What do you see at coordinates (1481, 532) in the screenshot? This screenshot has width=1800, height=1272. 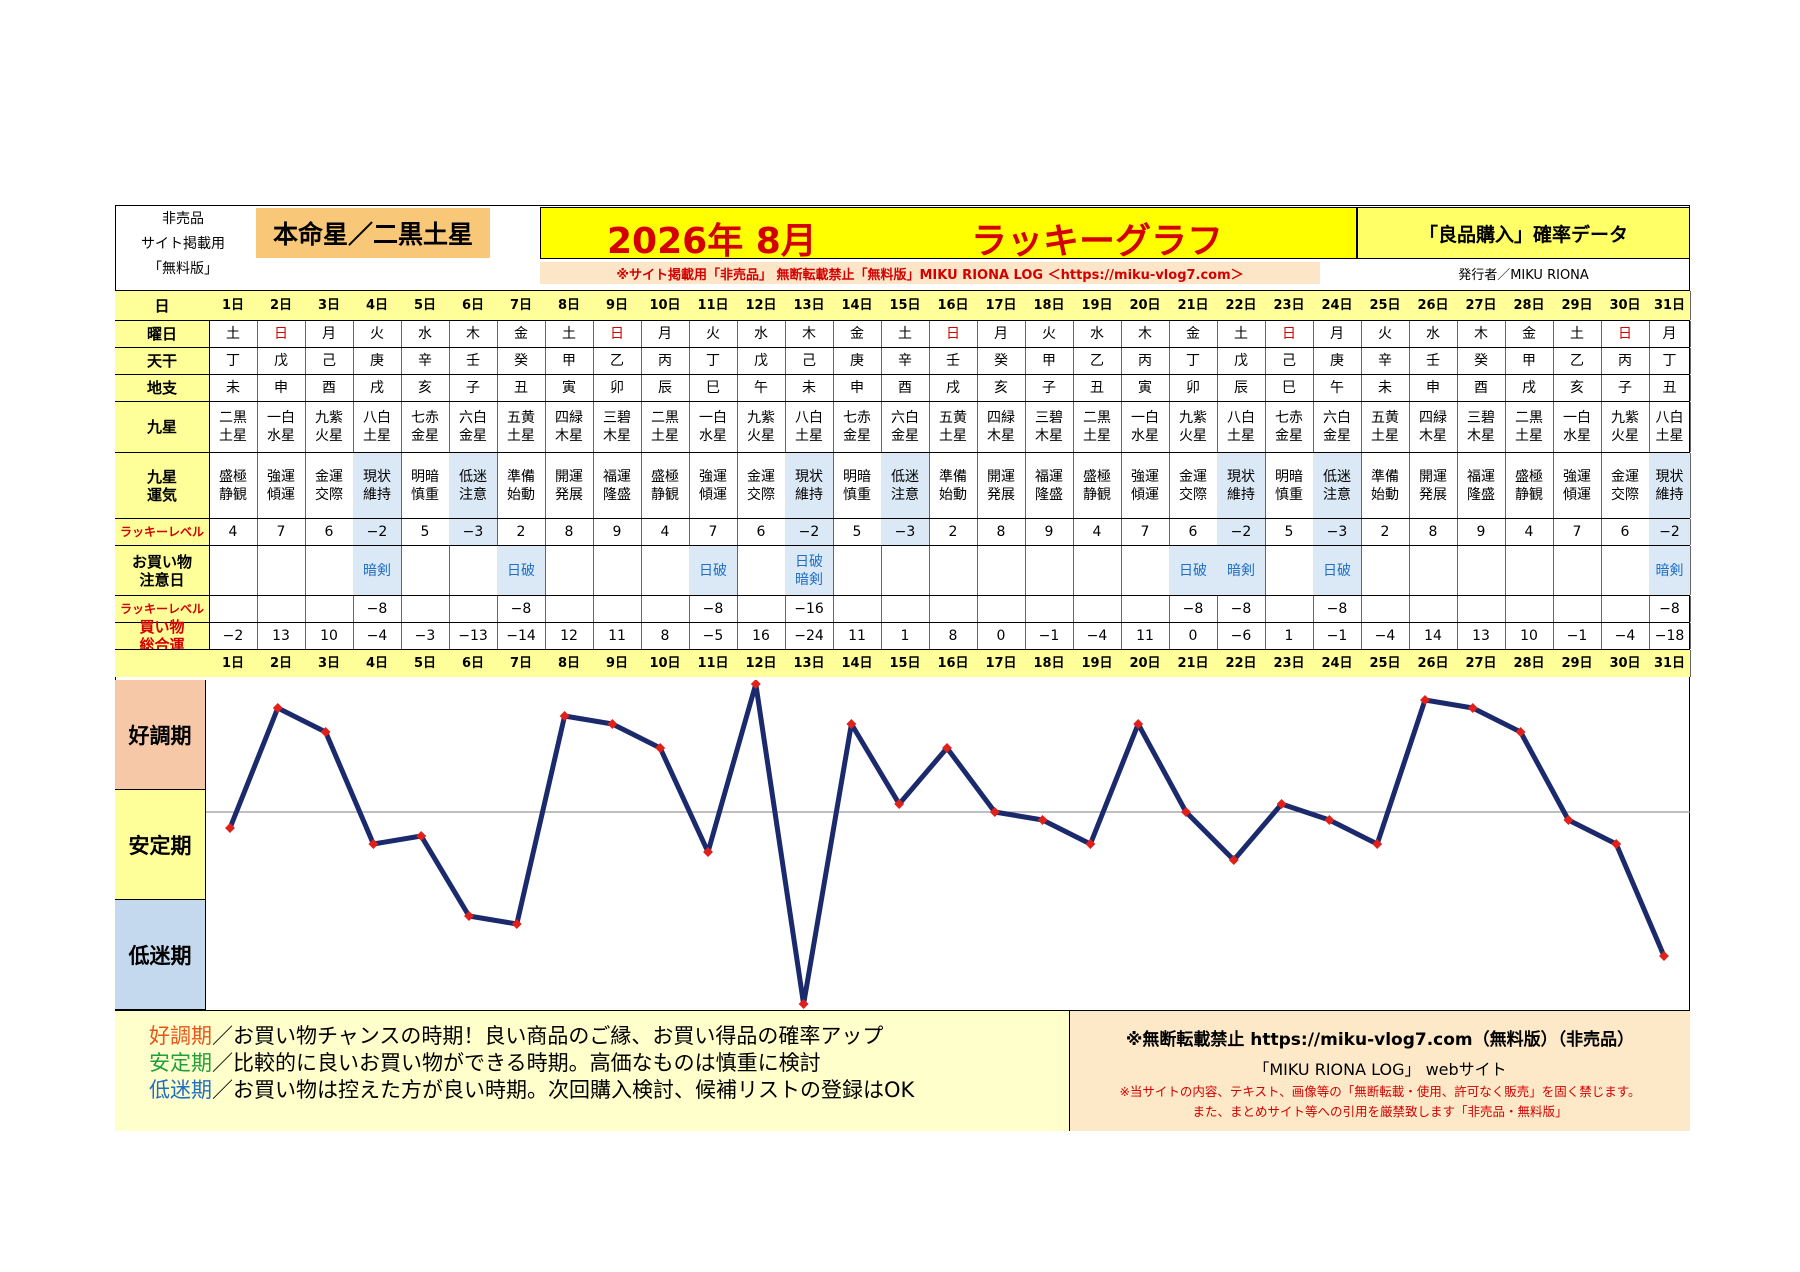 I see `cell-lucky_level-27: 9` at bounding box center [1481, 532].